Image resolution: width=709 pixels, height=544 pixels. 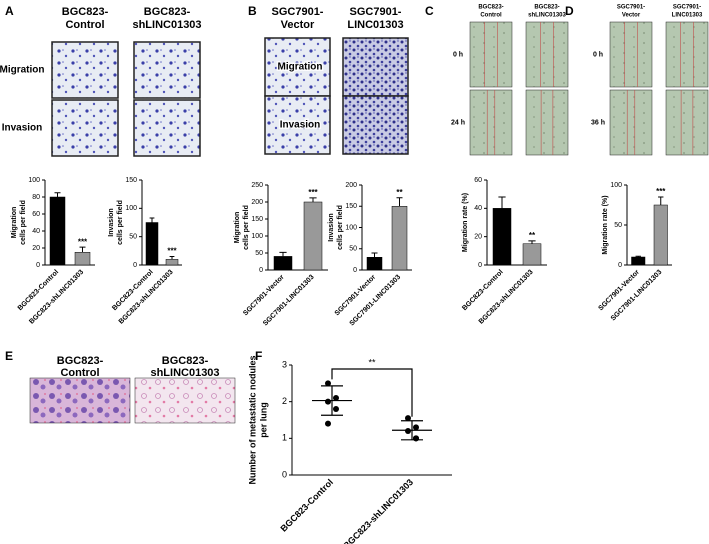 What do you see at coordinates (353, 249) in the screenshot?
I see `y-tick-label: 50` at bounding box center [353, 249].